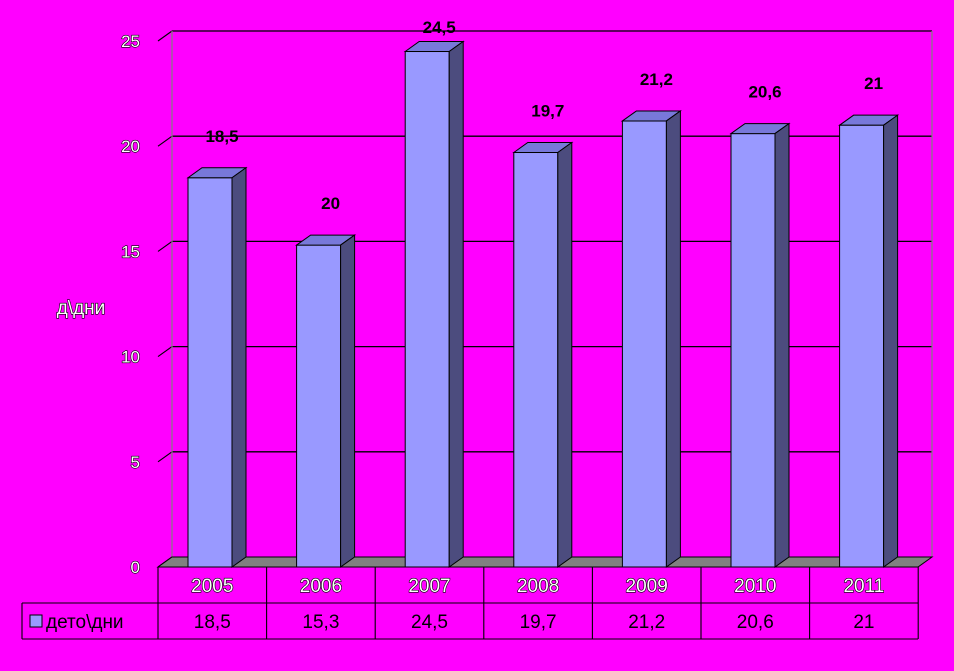 The height and width of the screenshot is (671, 954). I want to click on legend-series-name: дето\дни, so click(85, 622).